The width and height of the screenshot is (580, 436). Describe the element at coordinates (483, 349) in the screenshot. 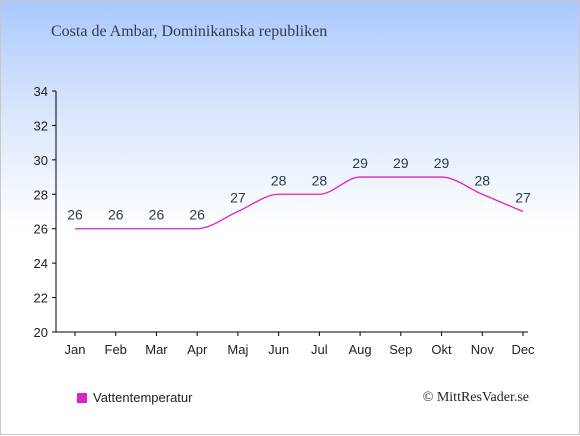

I see `x-tick-label: Nov` at that location.